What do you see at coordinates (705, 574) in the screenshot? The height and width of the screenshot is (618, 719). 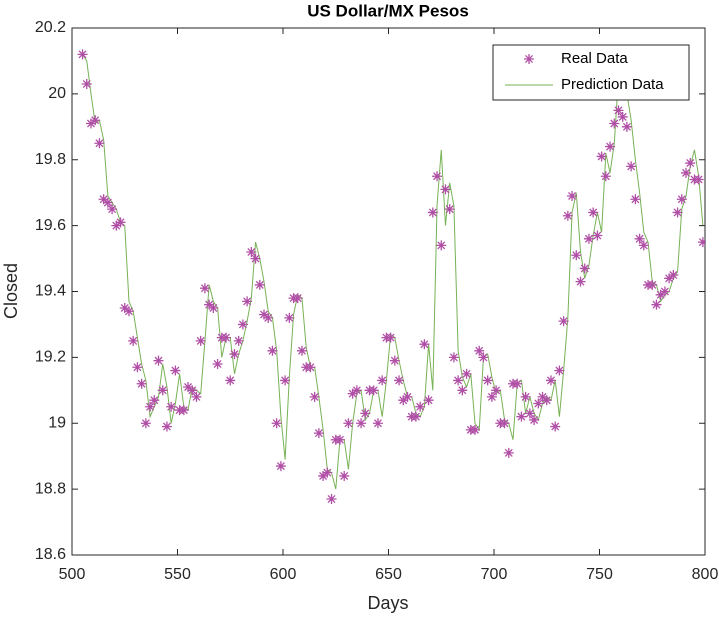 I see `x-tick-label: 800` at bounding box center [705, 574].